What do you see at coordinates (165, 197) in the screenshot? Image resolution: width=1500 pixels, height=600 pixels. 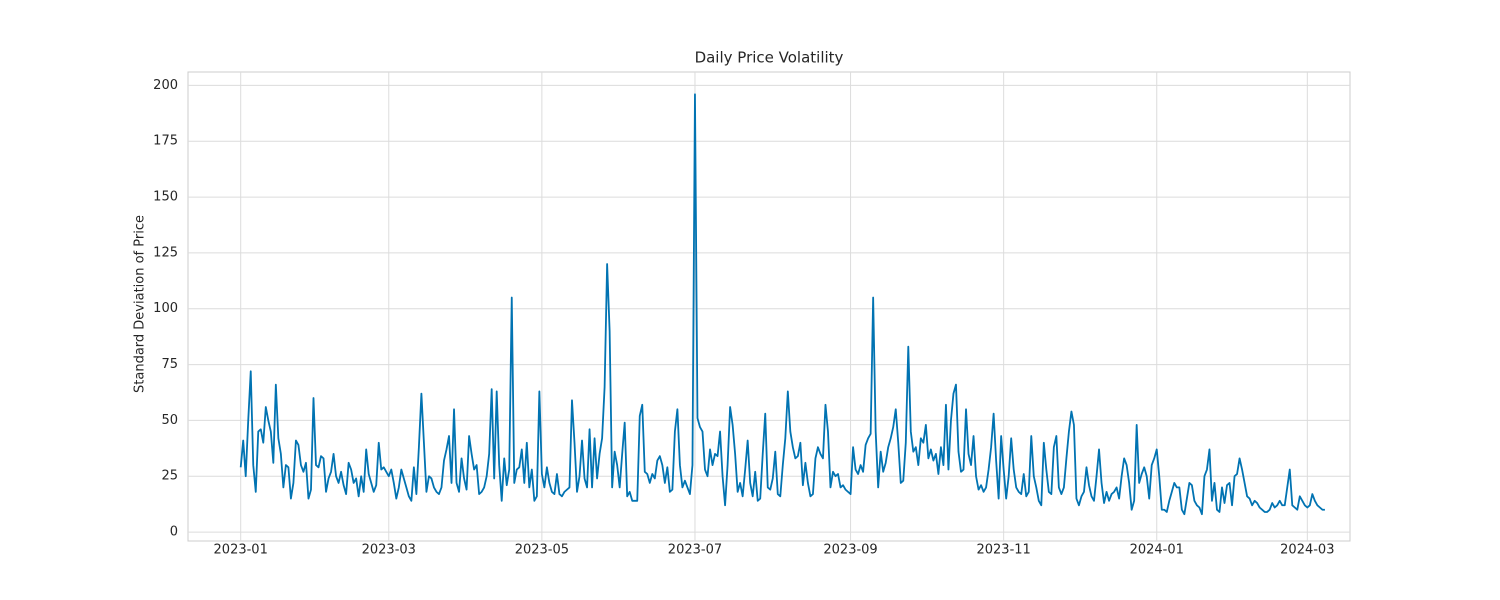 I see `y-tick-label: 150` at bounding box center [165, 197].